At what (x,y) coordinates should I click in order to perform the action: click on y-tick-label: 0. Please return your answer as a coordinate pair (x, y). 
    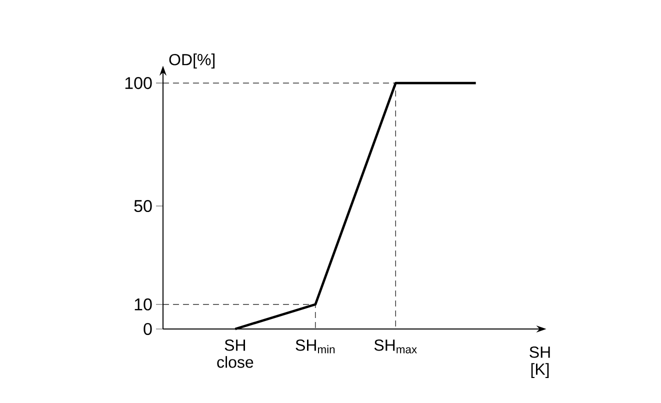
    Looking at the image, I should click on (148, 329).